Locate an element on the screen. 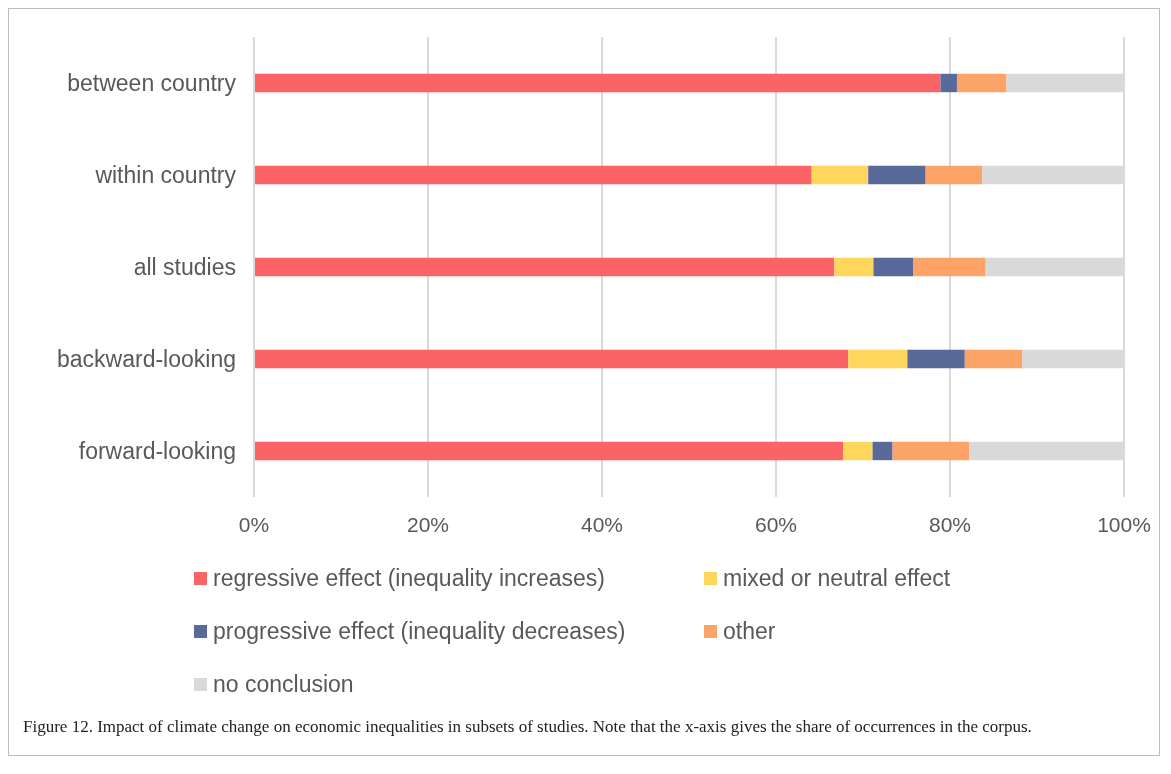 The height and width of the screenshot is (774, 1171). y-tick-label: within country is located at coordinates (165, 175).